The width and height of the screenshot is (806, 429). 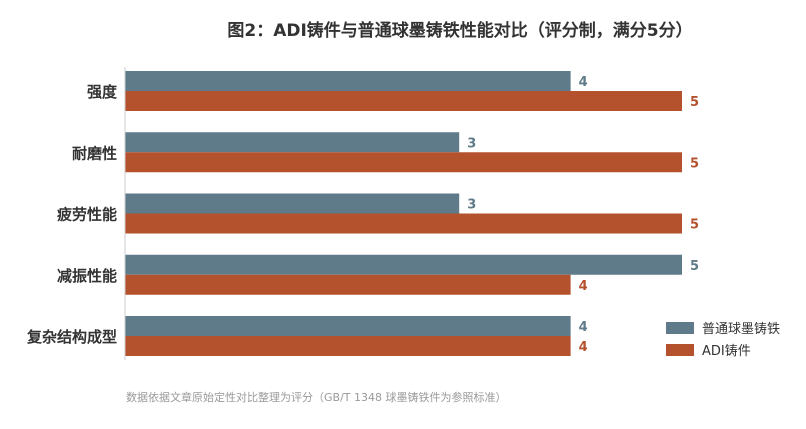 I want to click on chart-title: 图2：ADI铸件与普通球墨铸铁性能对比（评分制，满分5分）, so click(x=460, y=31).